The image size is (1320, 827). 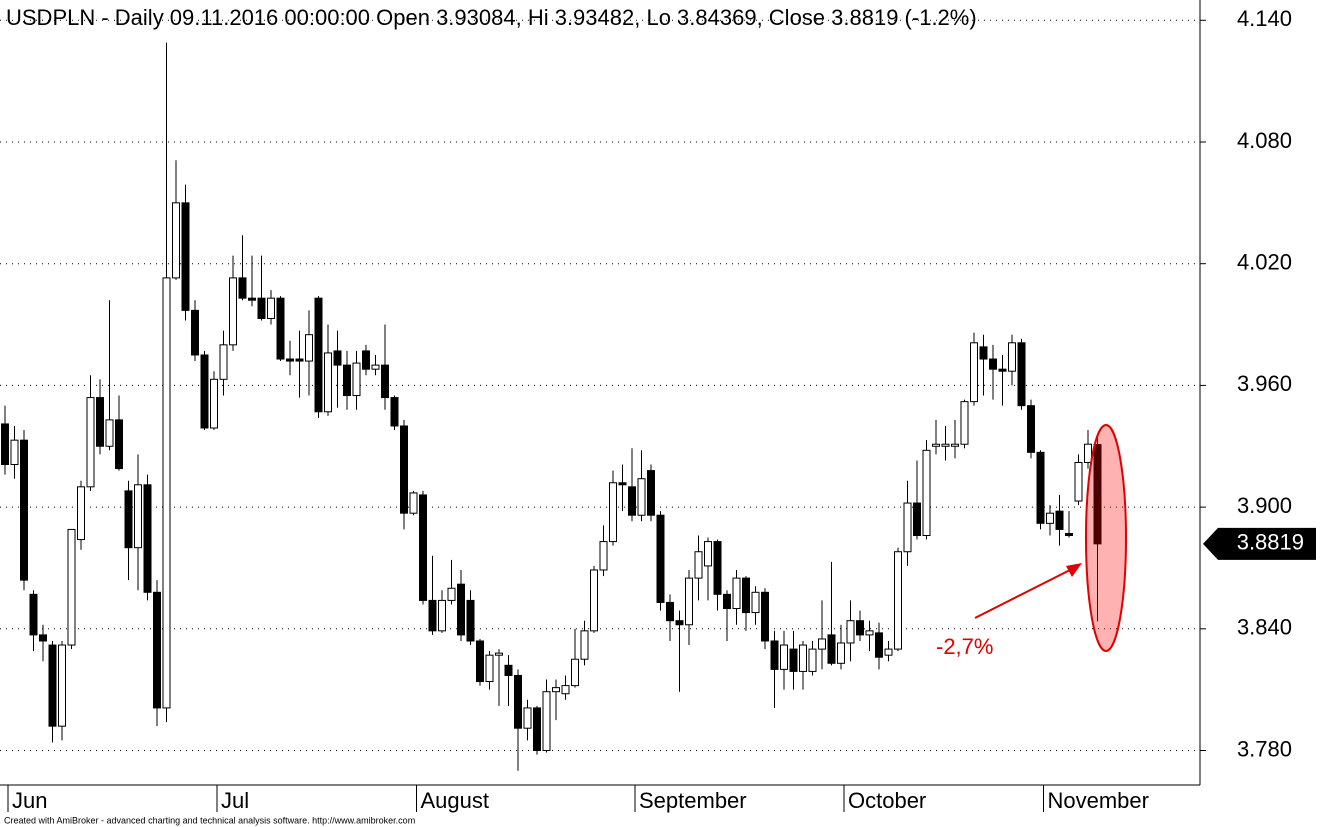 I want to click on y-tick-label: 4.140, so click(x=1264, y=18).